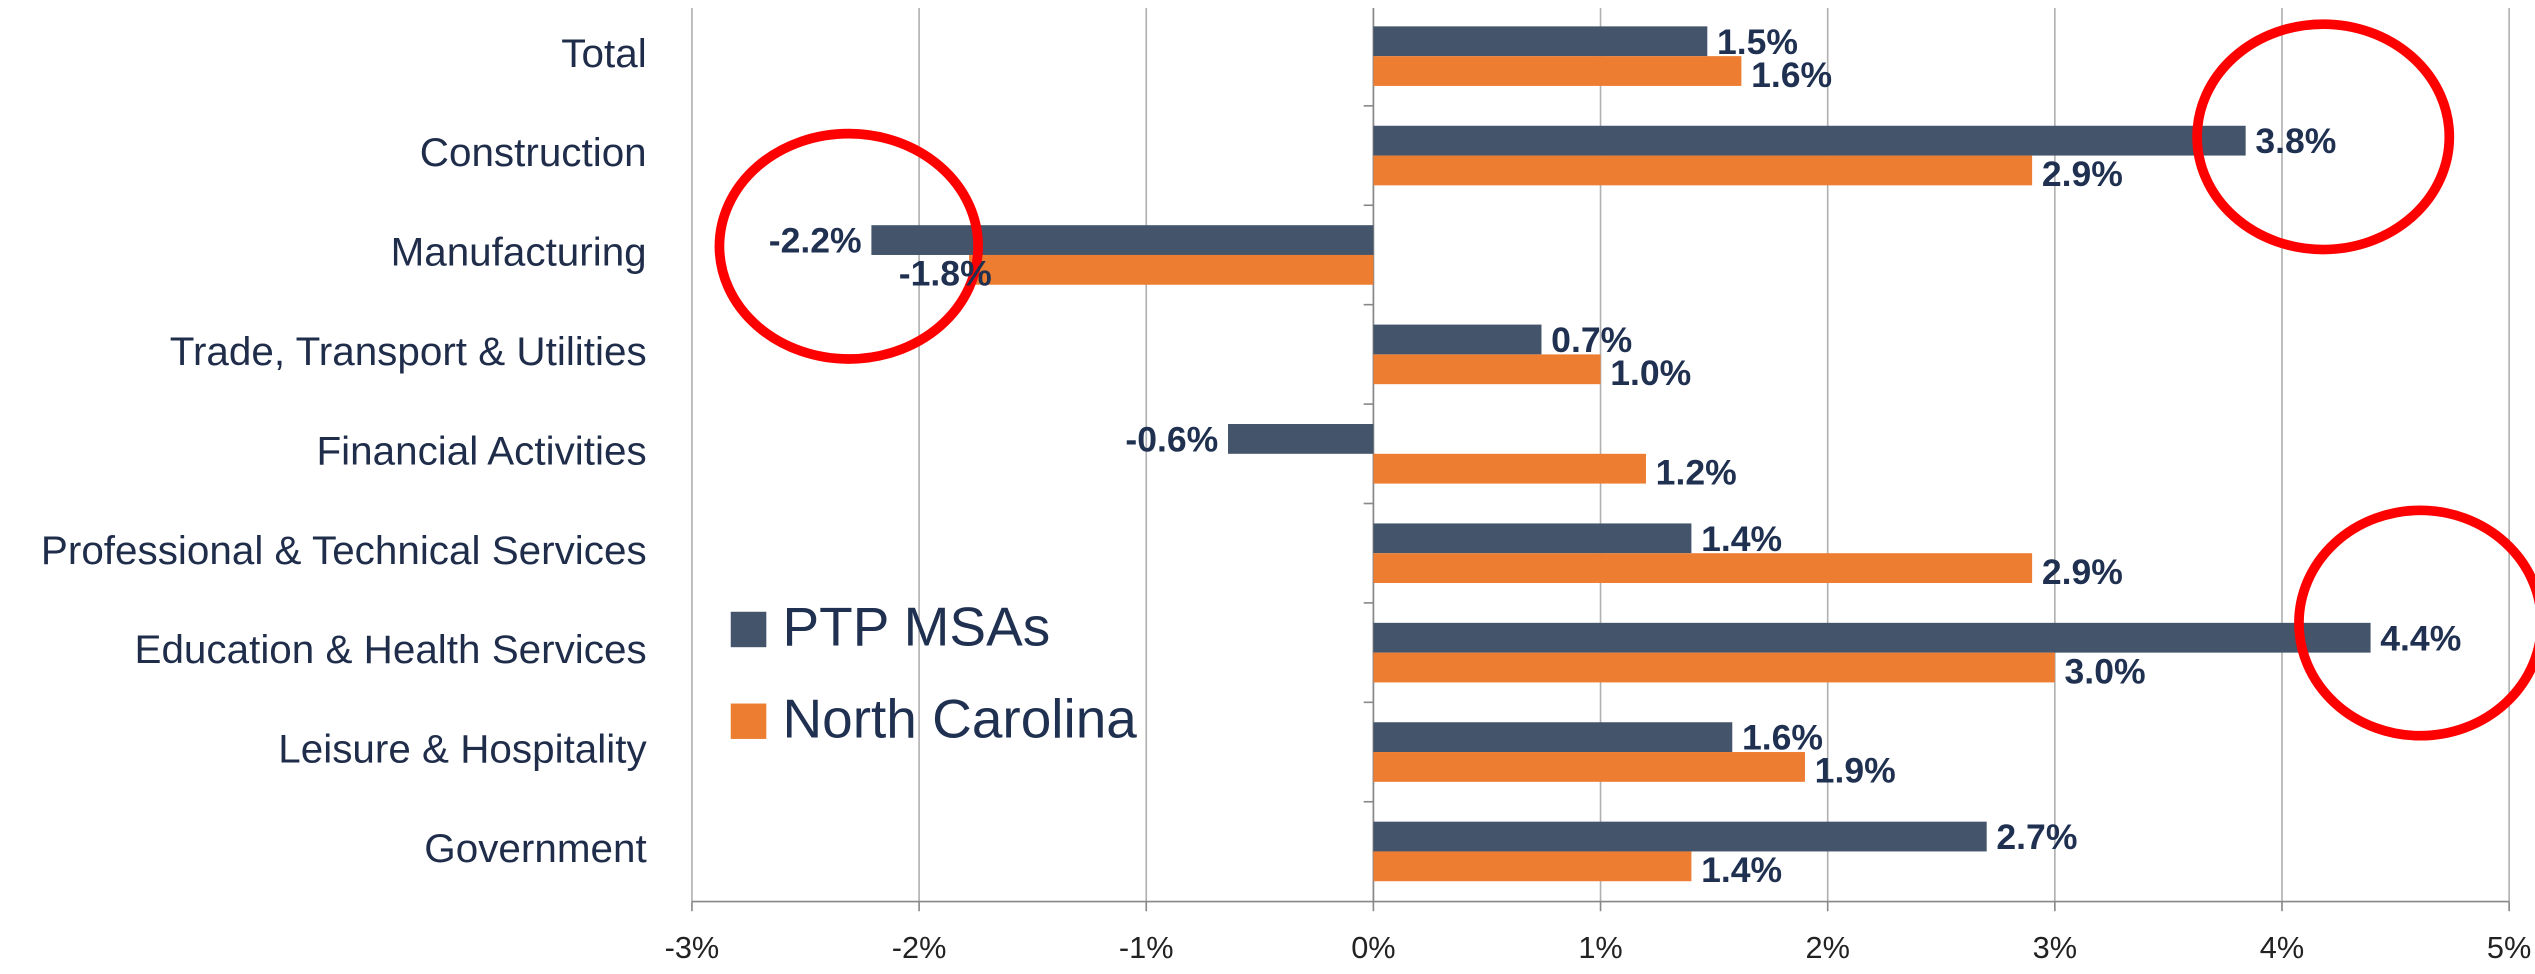 Image resolution: width=2535 pixels, height=974 pixels. What do you see at coordinates (815, 241) in the screenshot?
I see `data-label: -2.2%` at bounding box center [815, 241].